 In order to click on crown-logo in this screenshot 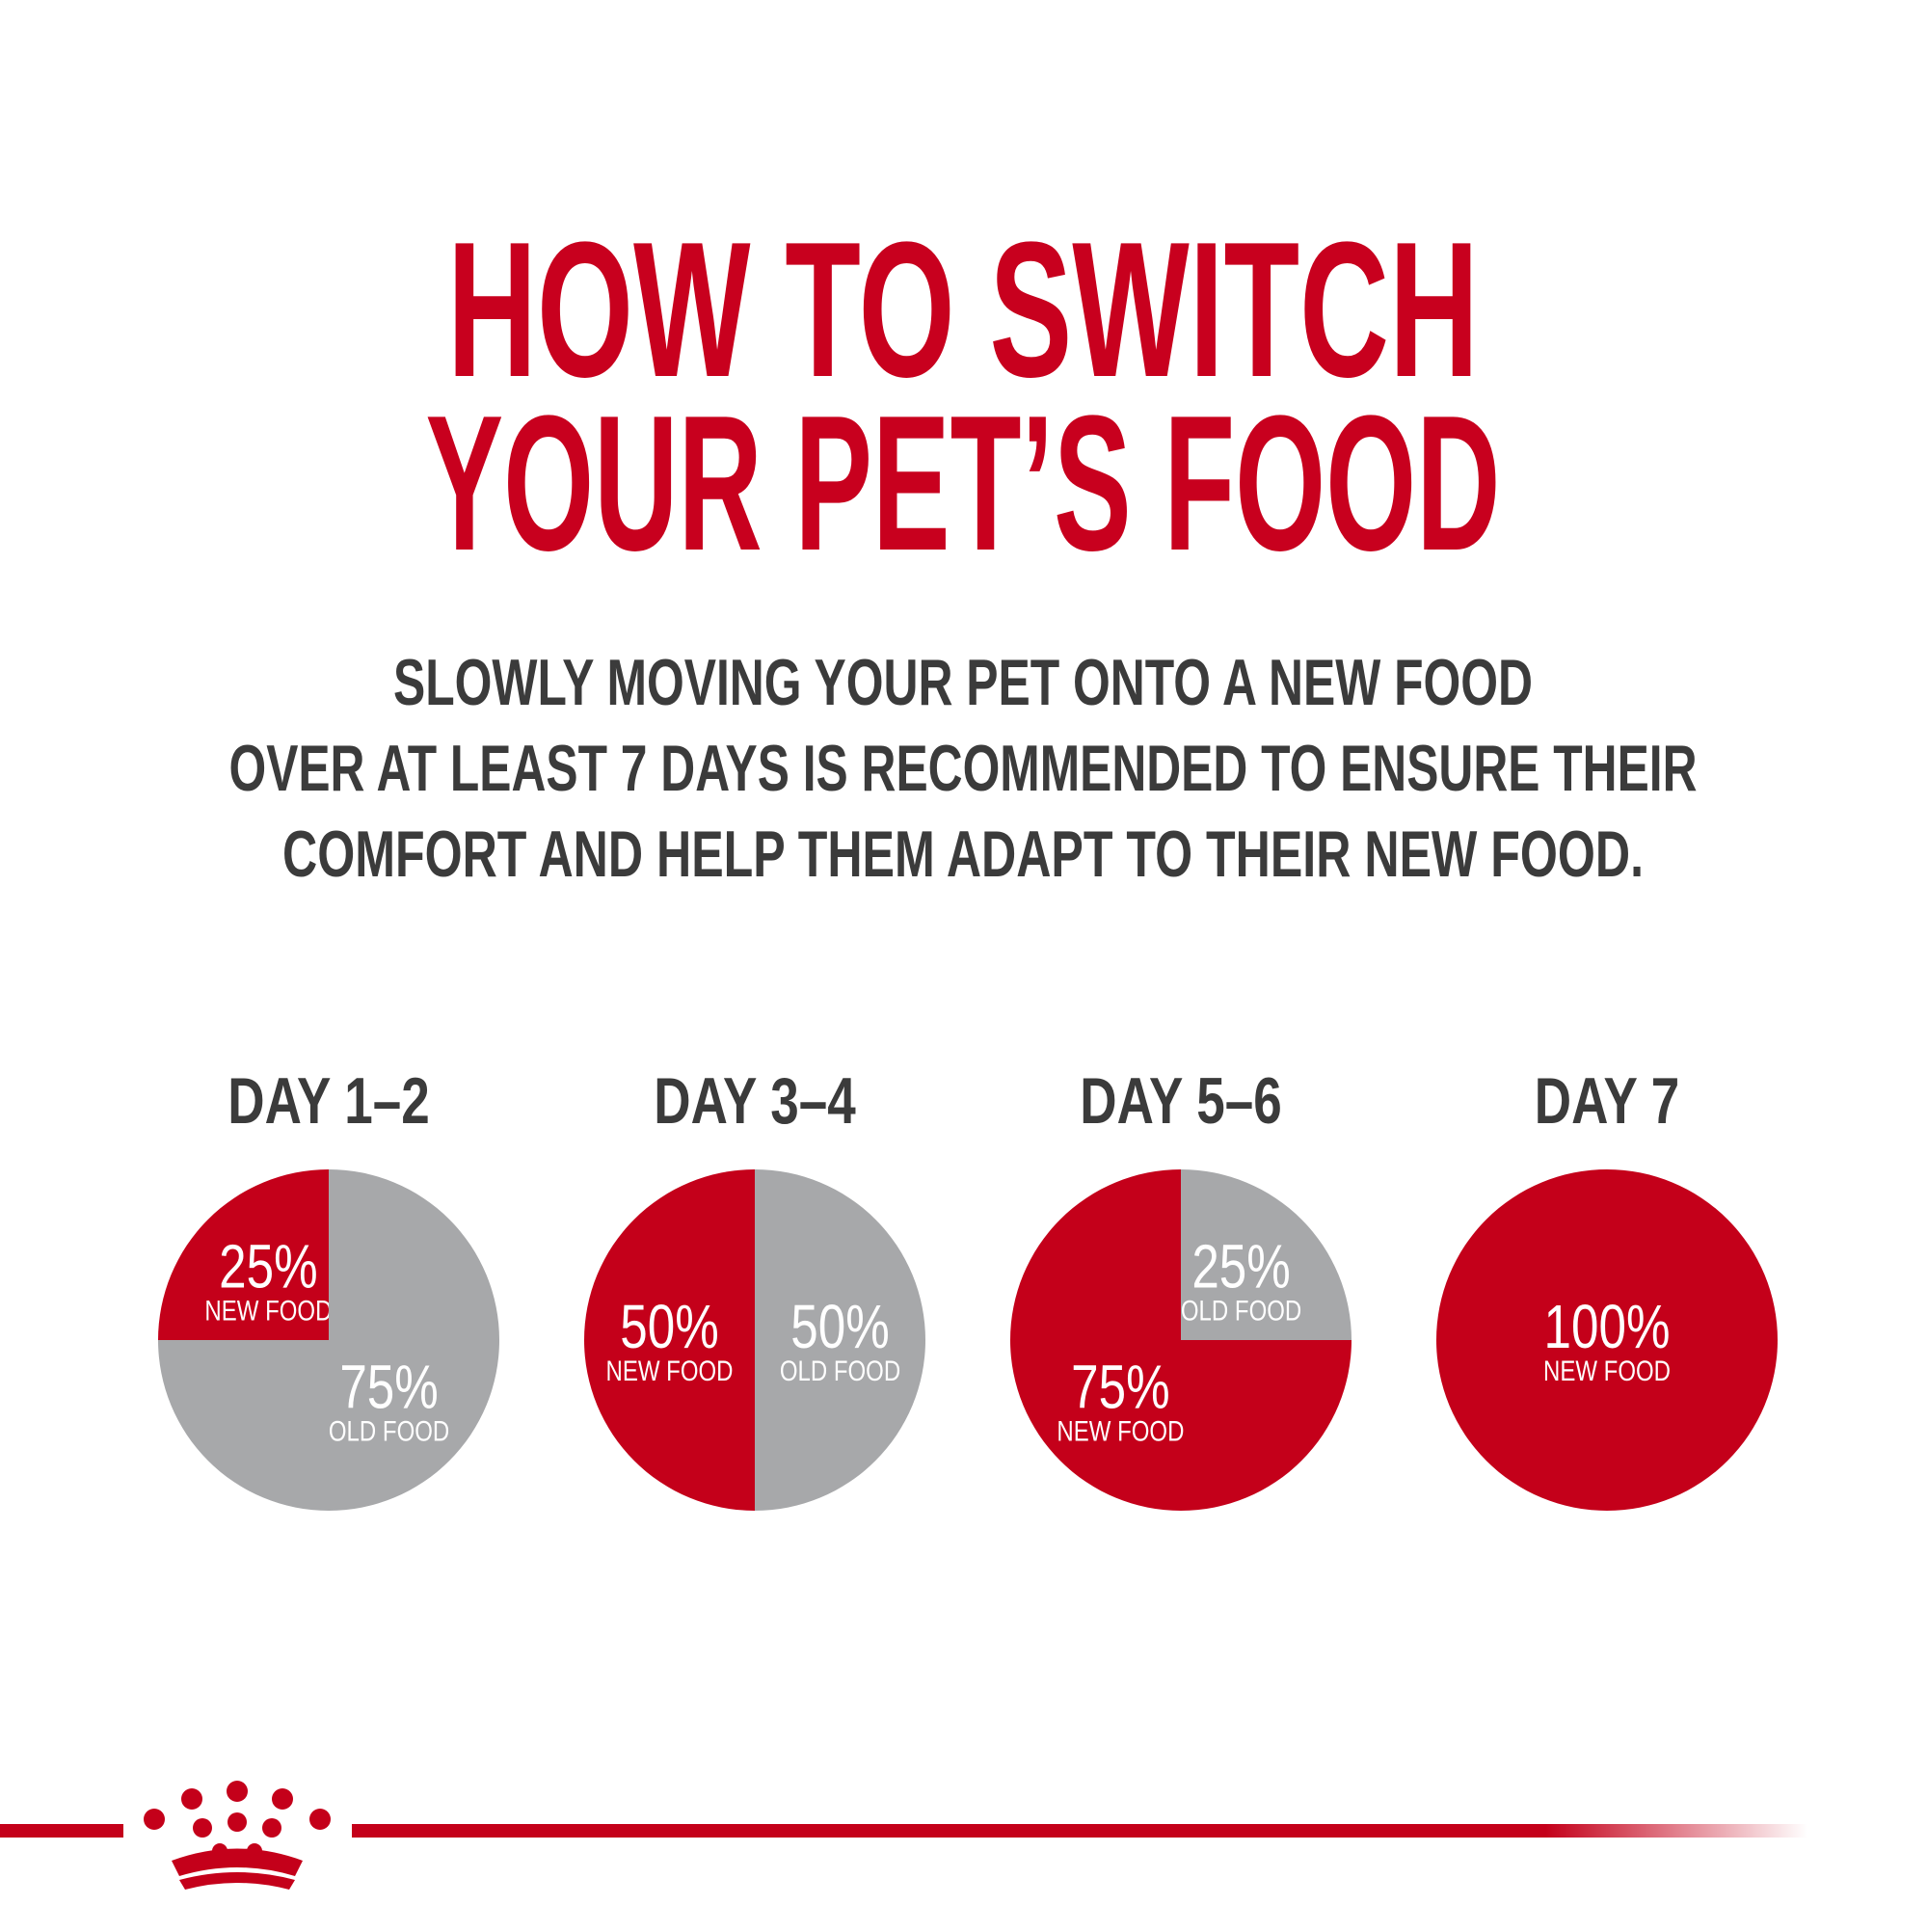, I will do `click(237, 1836)`.